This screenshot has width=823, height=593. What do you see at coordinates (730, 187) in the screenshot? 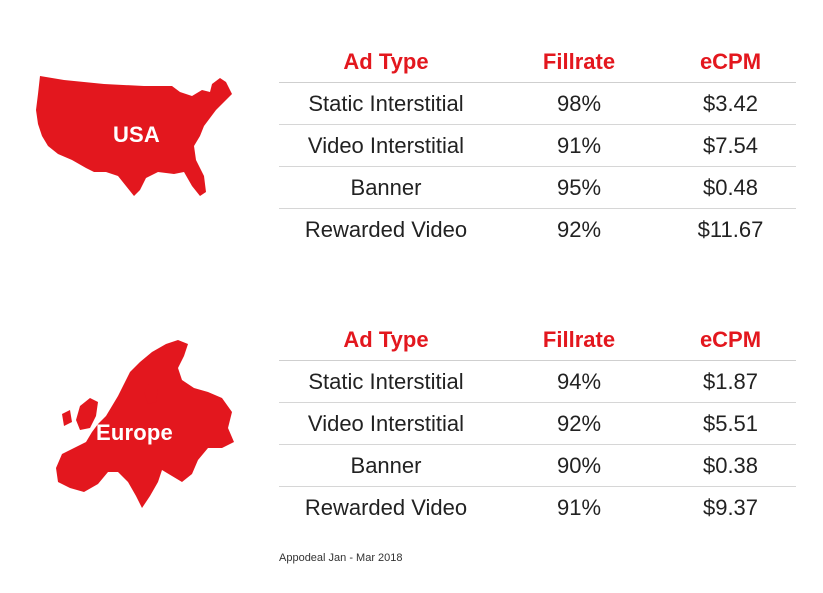
I see `cell-ecpm: $0.48` at bounding box center [730, 187].